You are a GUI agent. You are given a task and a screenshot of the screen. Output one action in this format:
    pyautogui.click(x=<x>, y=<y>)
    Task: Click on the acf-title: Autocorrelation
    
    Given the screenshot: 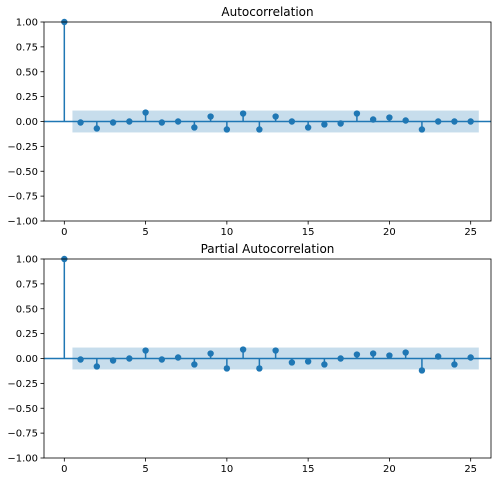 What is the action you would take?
    pyautogui.click(x=267, y=12)
    